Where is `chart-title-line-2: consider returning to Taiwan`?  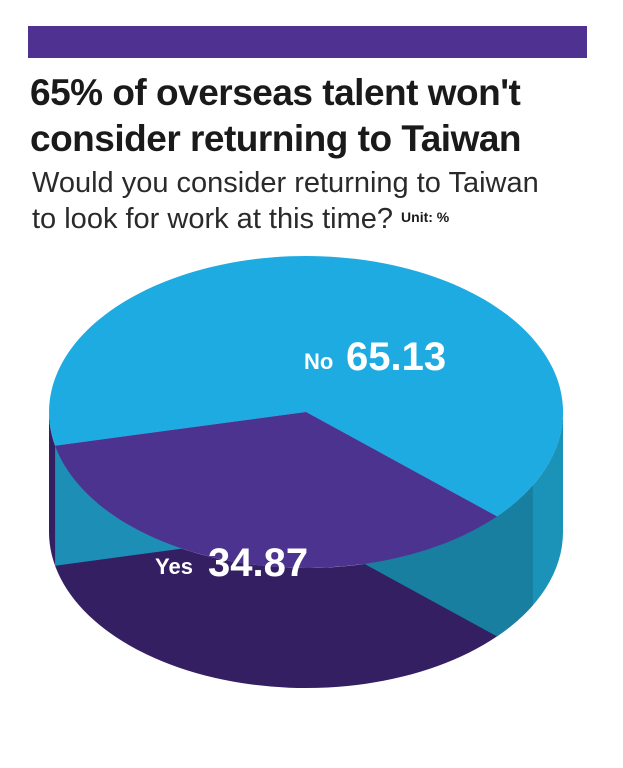
chart-title-line-2: consider returning to Taiwan is located at coordinates (276, 138).